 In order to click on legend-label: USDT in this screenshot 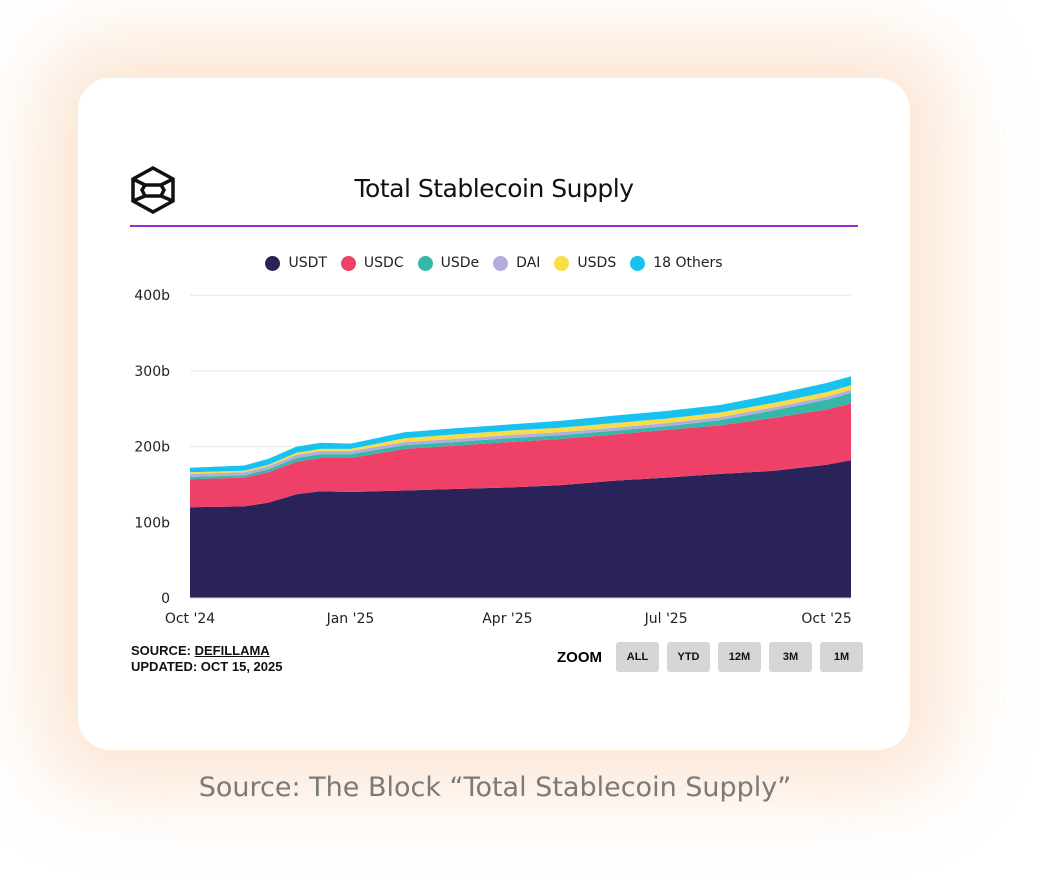, I will do `click(307, 263)`.